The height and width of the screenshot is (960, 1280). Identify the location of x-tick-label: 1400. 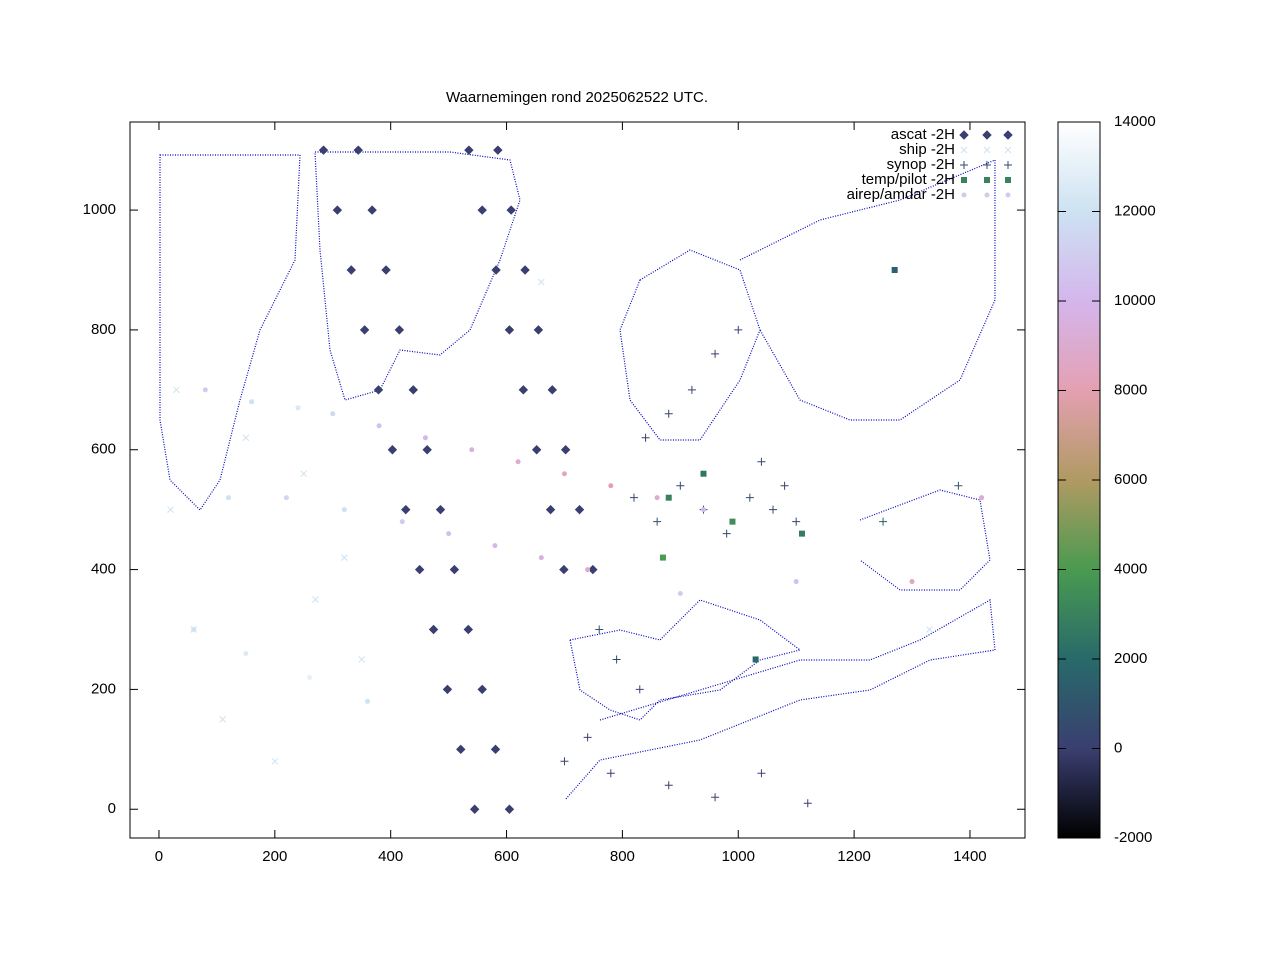
(969, 856).